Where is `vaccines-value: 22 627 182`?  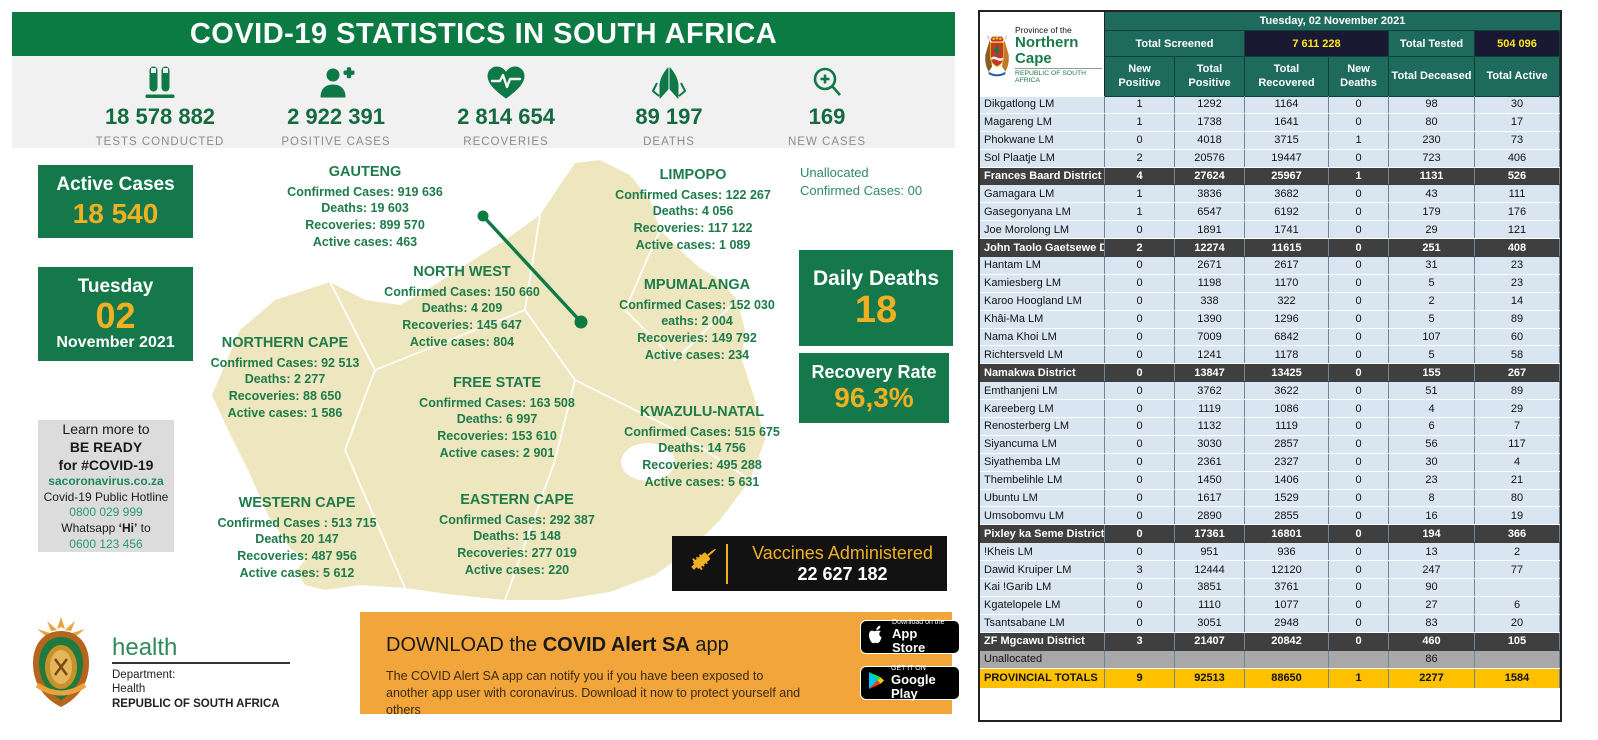 vaccines-value: 22 627 182 is located at coordinates (842, 573).